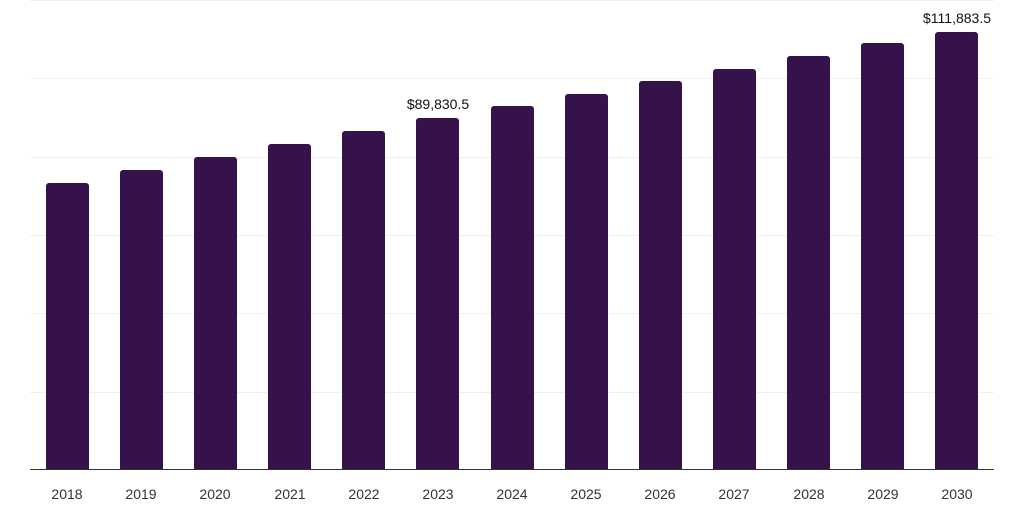  What do you see at coordinates (363, 300) in the screenshot?
I see `bar-2022` at bounding box center [363, 300].